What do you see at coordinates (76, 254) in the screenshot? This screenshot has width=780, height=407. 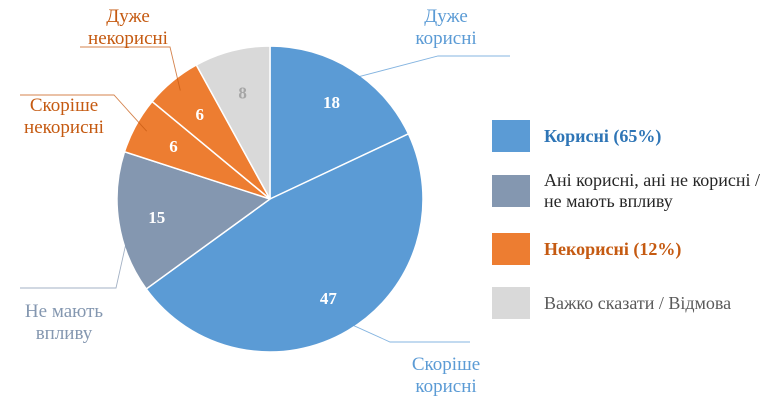 I see `leader-line-no-effect` at bounding box center [76, 254].